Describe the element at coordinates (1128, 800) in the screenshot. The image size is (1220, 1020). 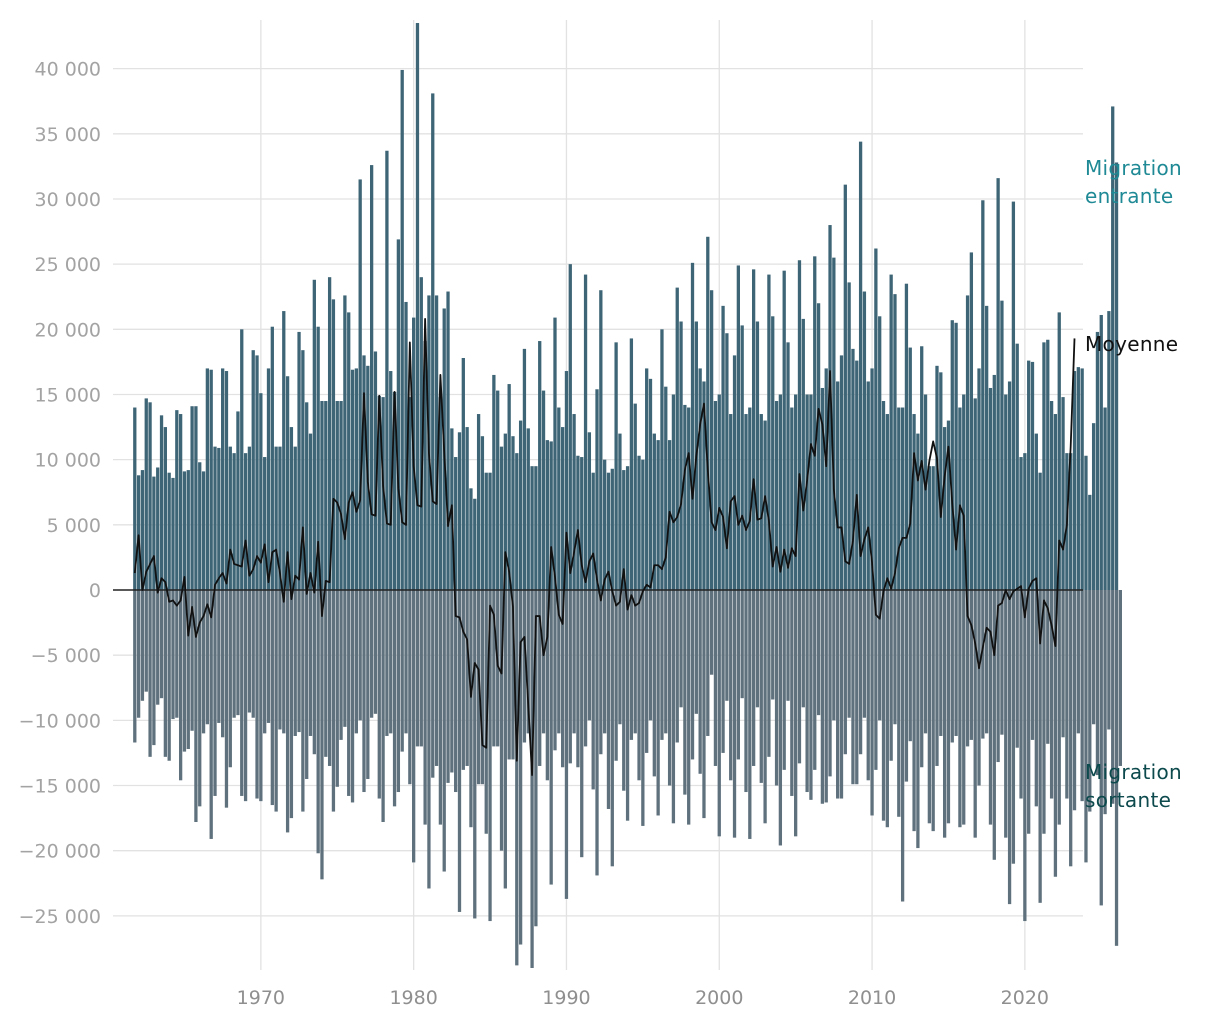
I see `legend-outflow-line2: sortante` at that location.